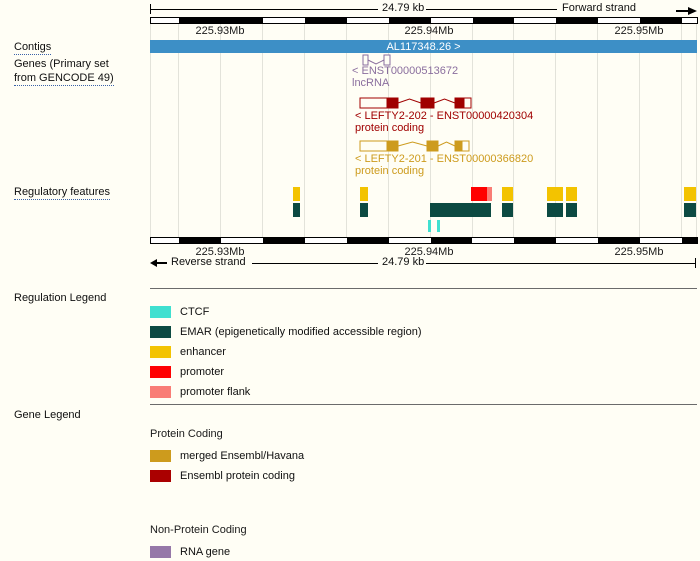 The image size is (700, 561). Describe the element at coordinates (686, 11) in the screenshot. I see `forward-strand-arrow-icon` at that location.